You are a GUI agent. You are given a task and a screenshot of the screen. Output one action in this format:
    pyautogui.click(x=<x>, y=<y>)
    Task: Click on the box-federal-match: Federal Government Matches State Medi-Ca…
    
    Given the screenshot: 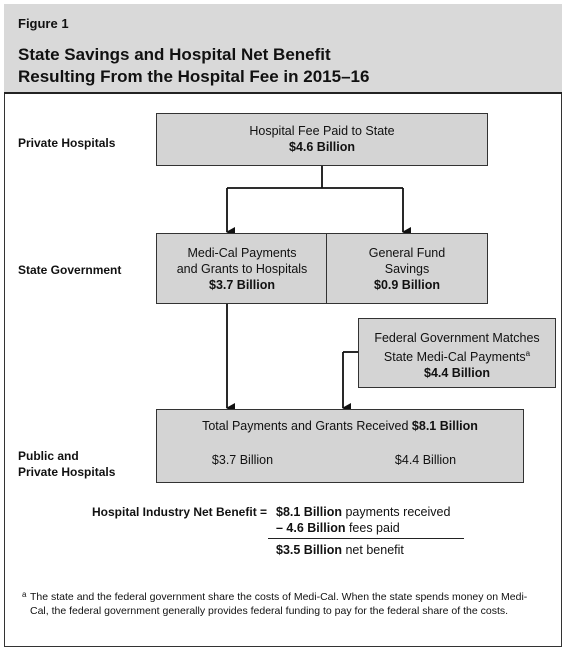 What is the action you would take?
    pyautogui.click(x=457, y=353)
    